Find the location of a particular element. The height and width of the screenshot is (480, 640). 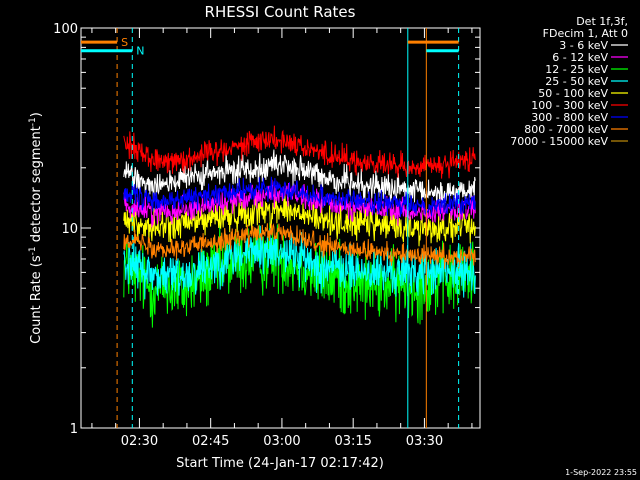

x-tick-label: 03:15 is located at coordinates (352, 441).